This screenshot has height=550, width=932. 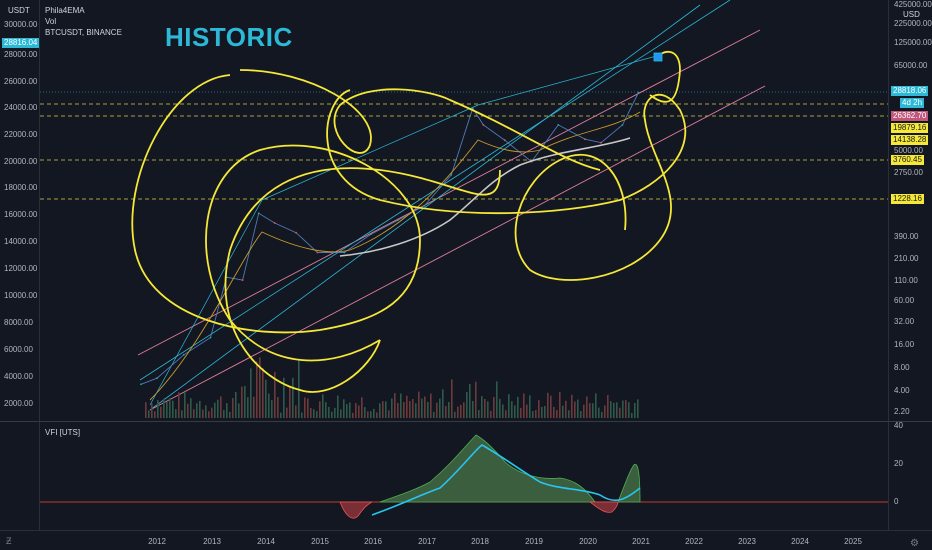 What do you see at coordinates (19, 10) in the screenshot?
I see `left-currency-label: USDT` at bounding box center [19, 10].